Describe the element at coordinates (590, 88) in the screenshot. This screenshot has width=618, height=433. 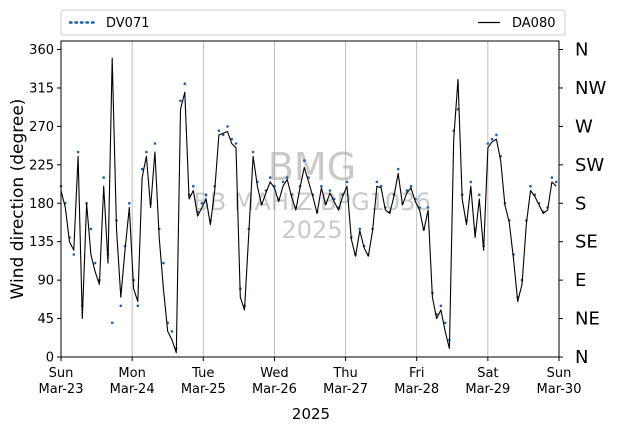
I see `compass-label: NW` at that location.